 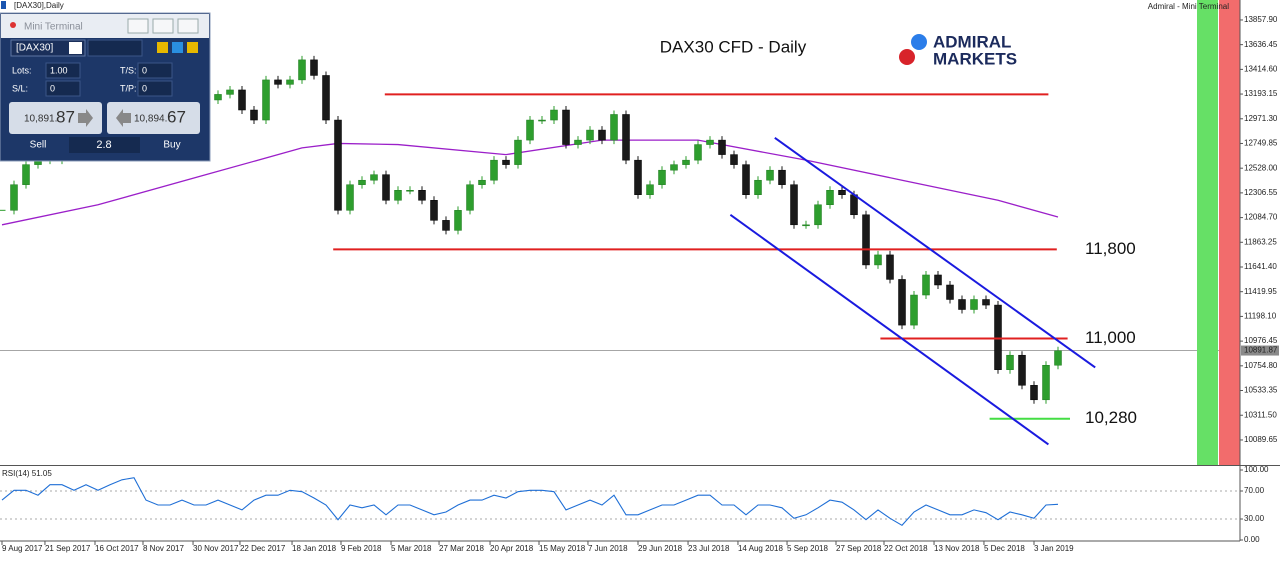 What do you see at coordinates (562, 548) in the screenshot?
I see `x-tick-label: 15 May 2018` at bounding box center [562, 548].